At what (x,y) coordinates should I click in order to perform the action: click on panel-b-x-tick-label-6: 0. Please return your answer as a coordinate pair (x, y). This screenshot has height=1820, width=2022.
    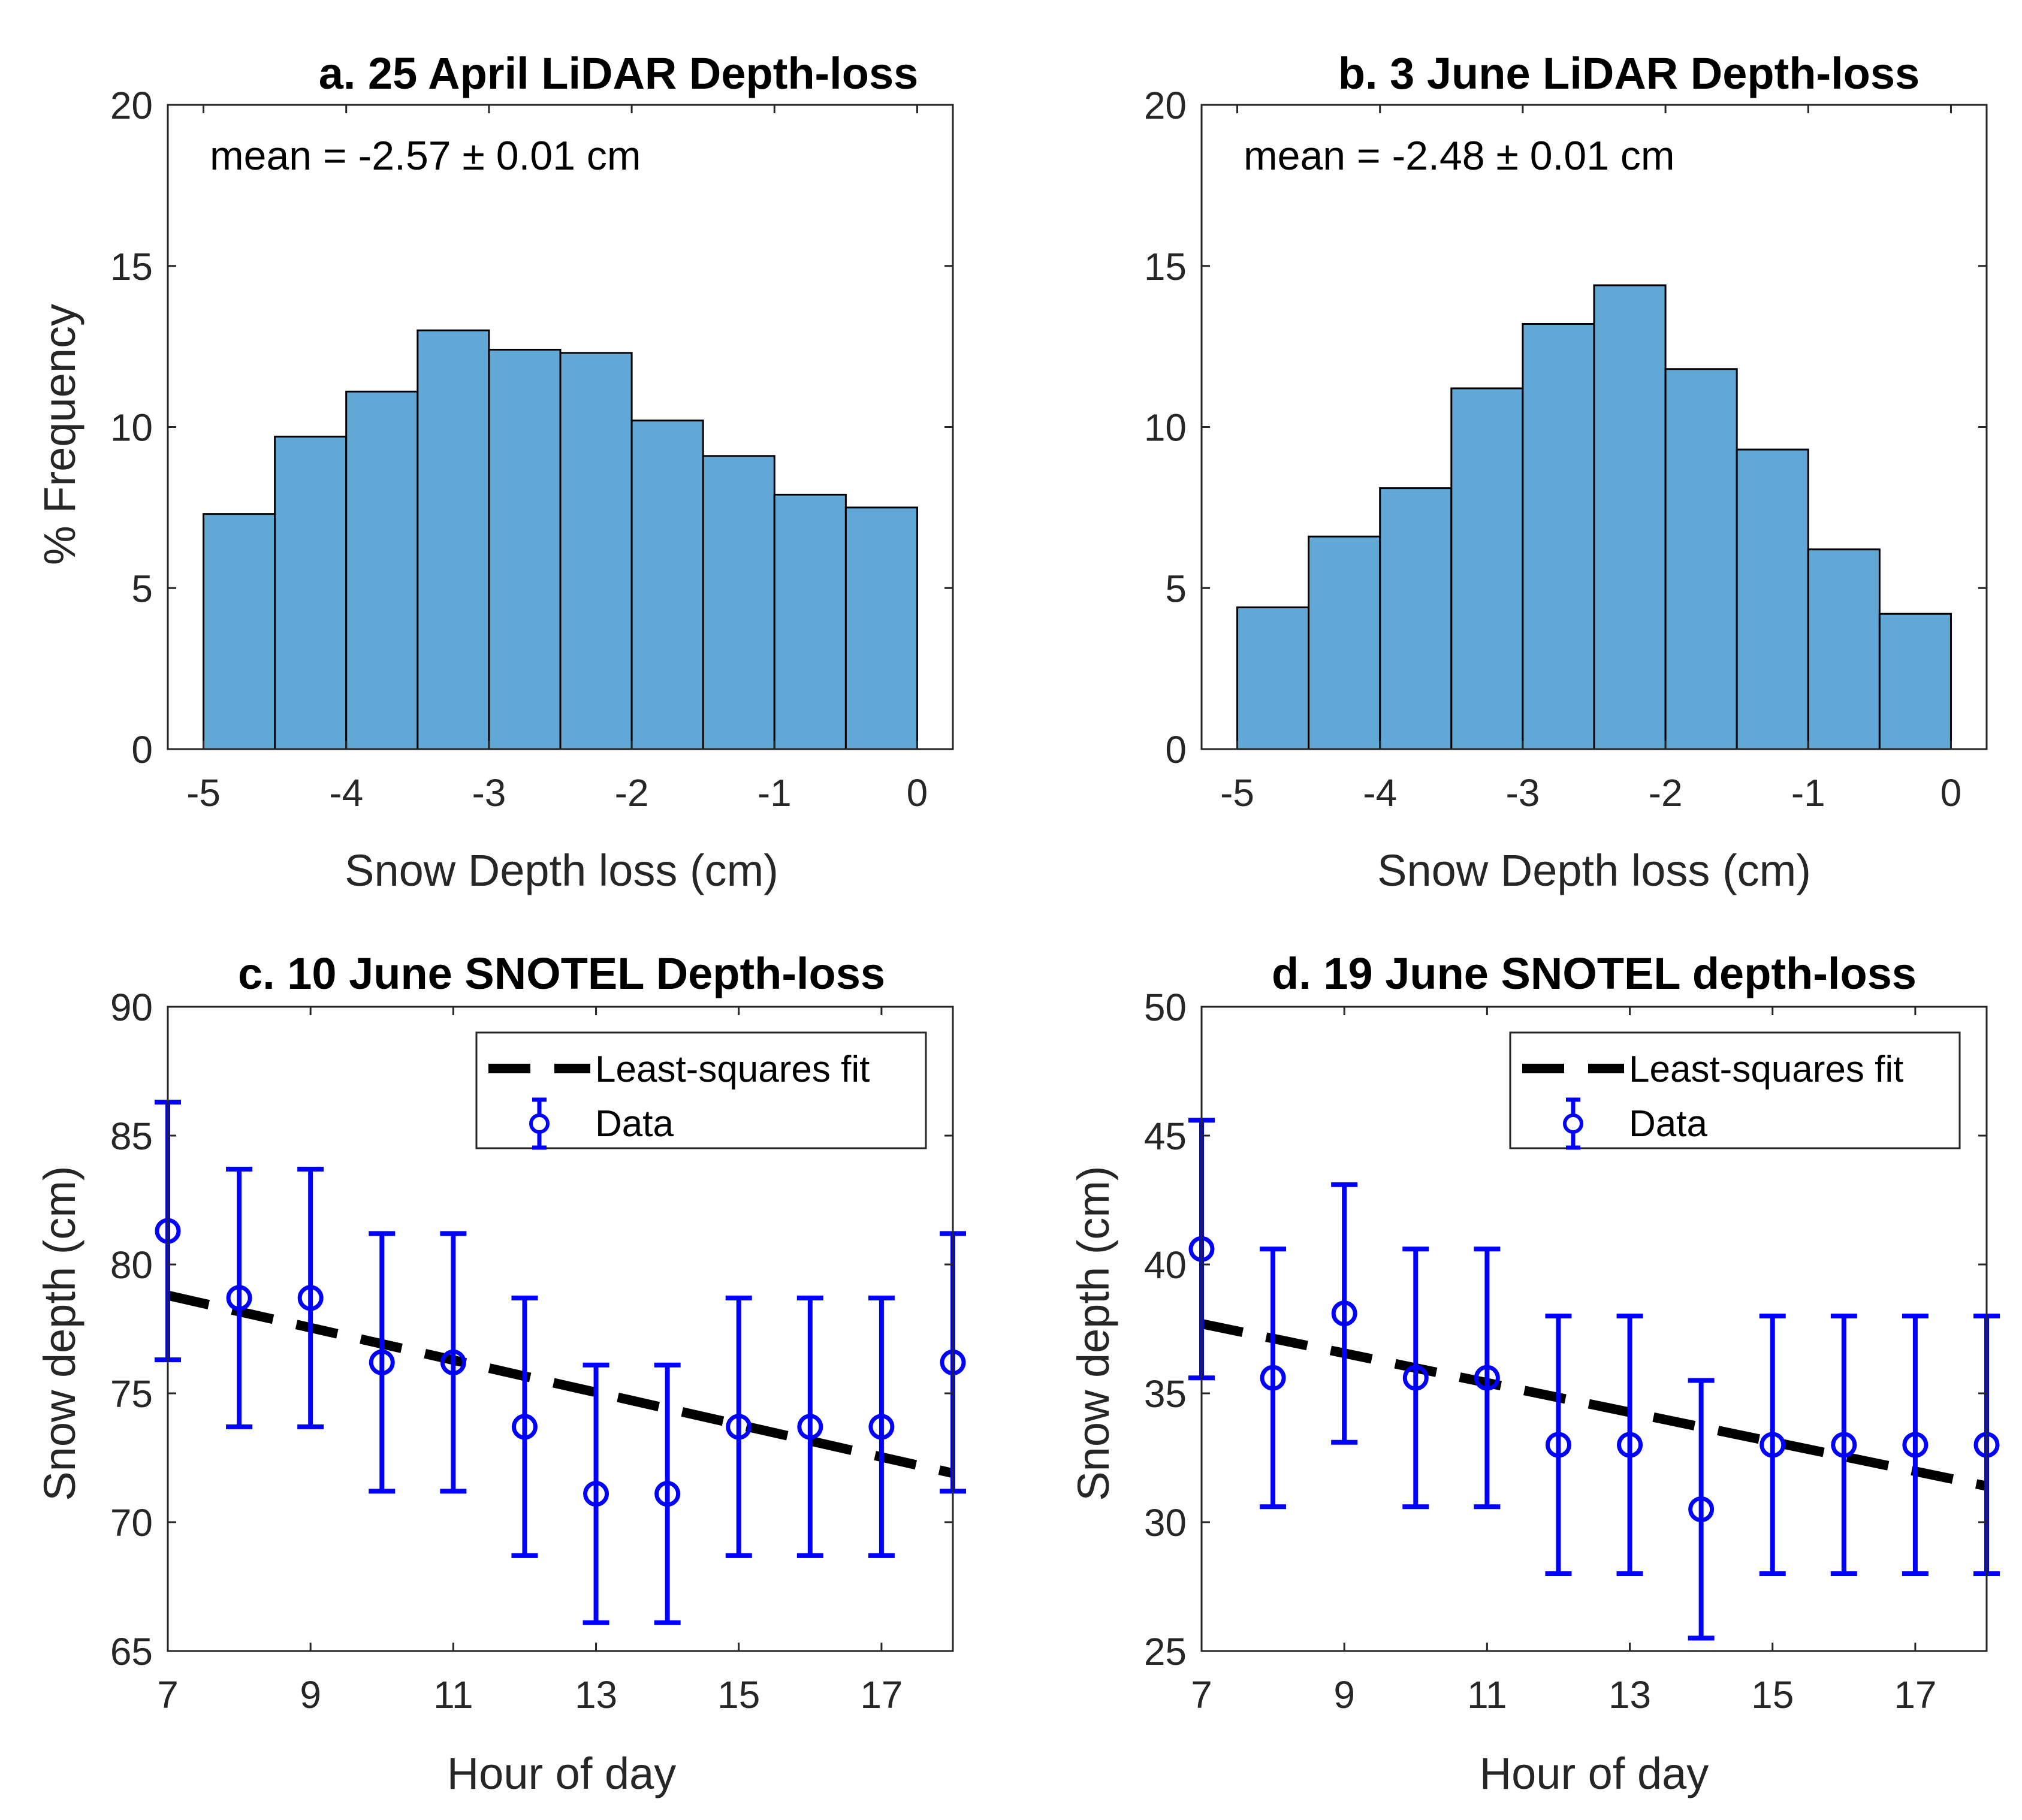
    Looking at the image, I should click on (1951, 792).